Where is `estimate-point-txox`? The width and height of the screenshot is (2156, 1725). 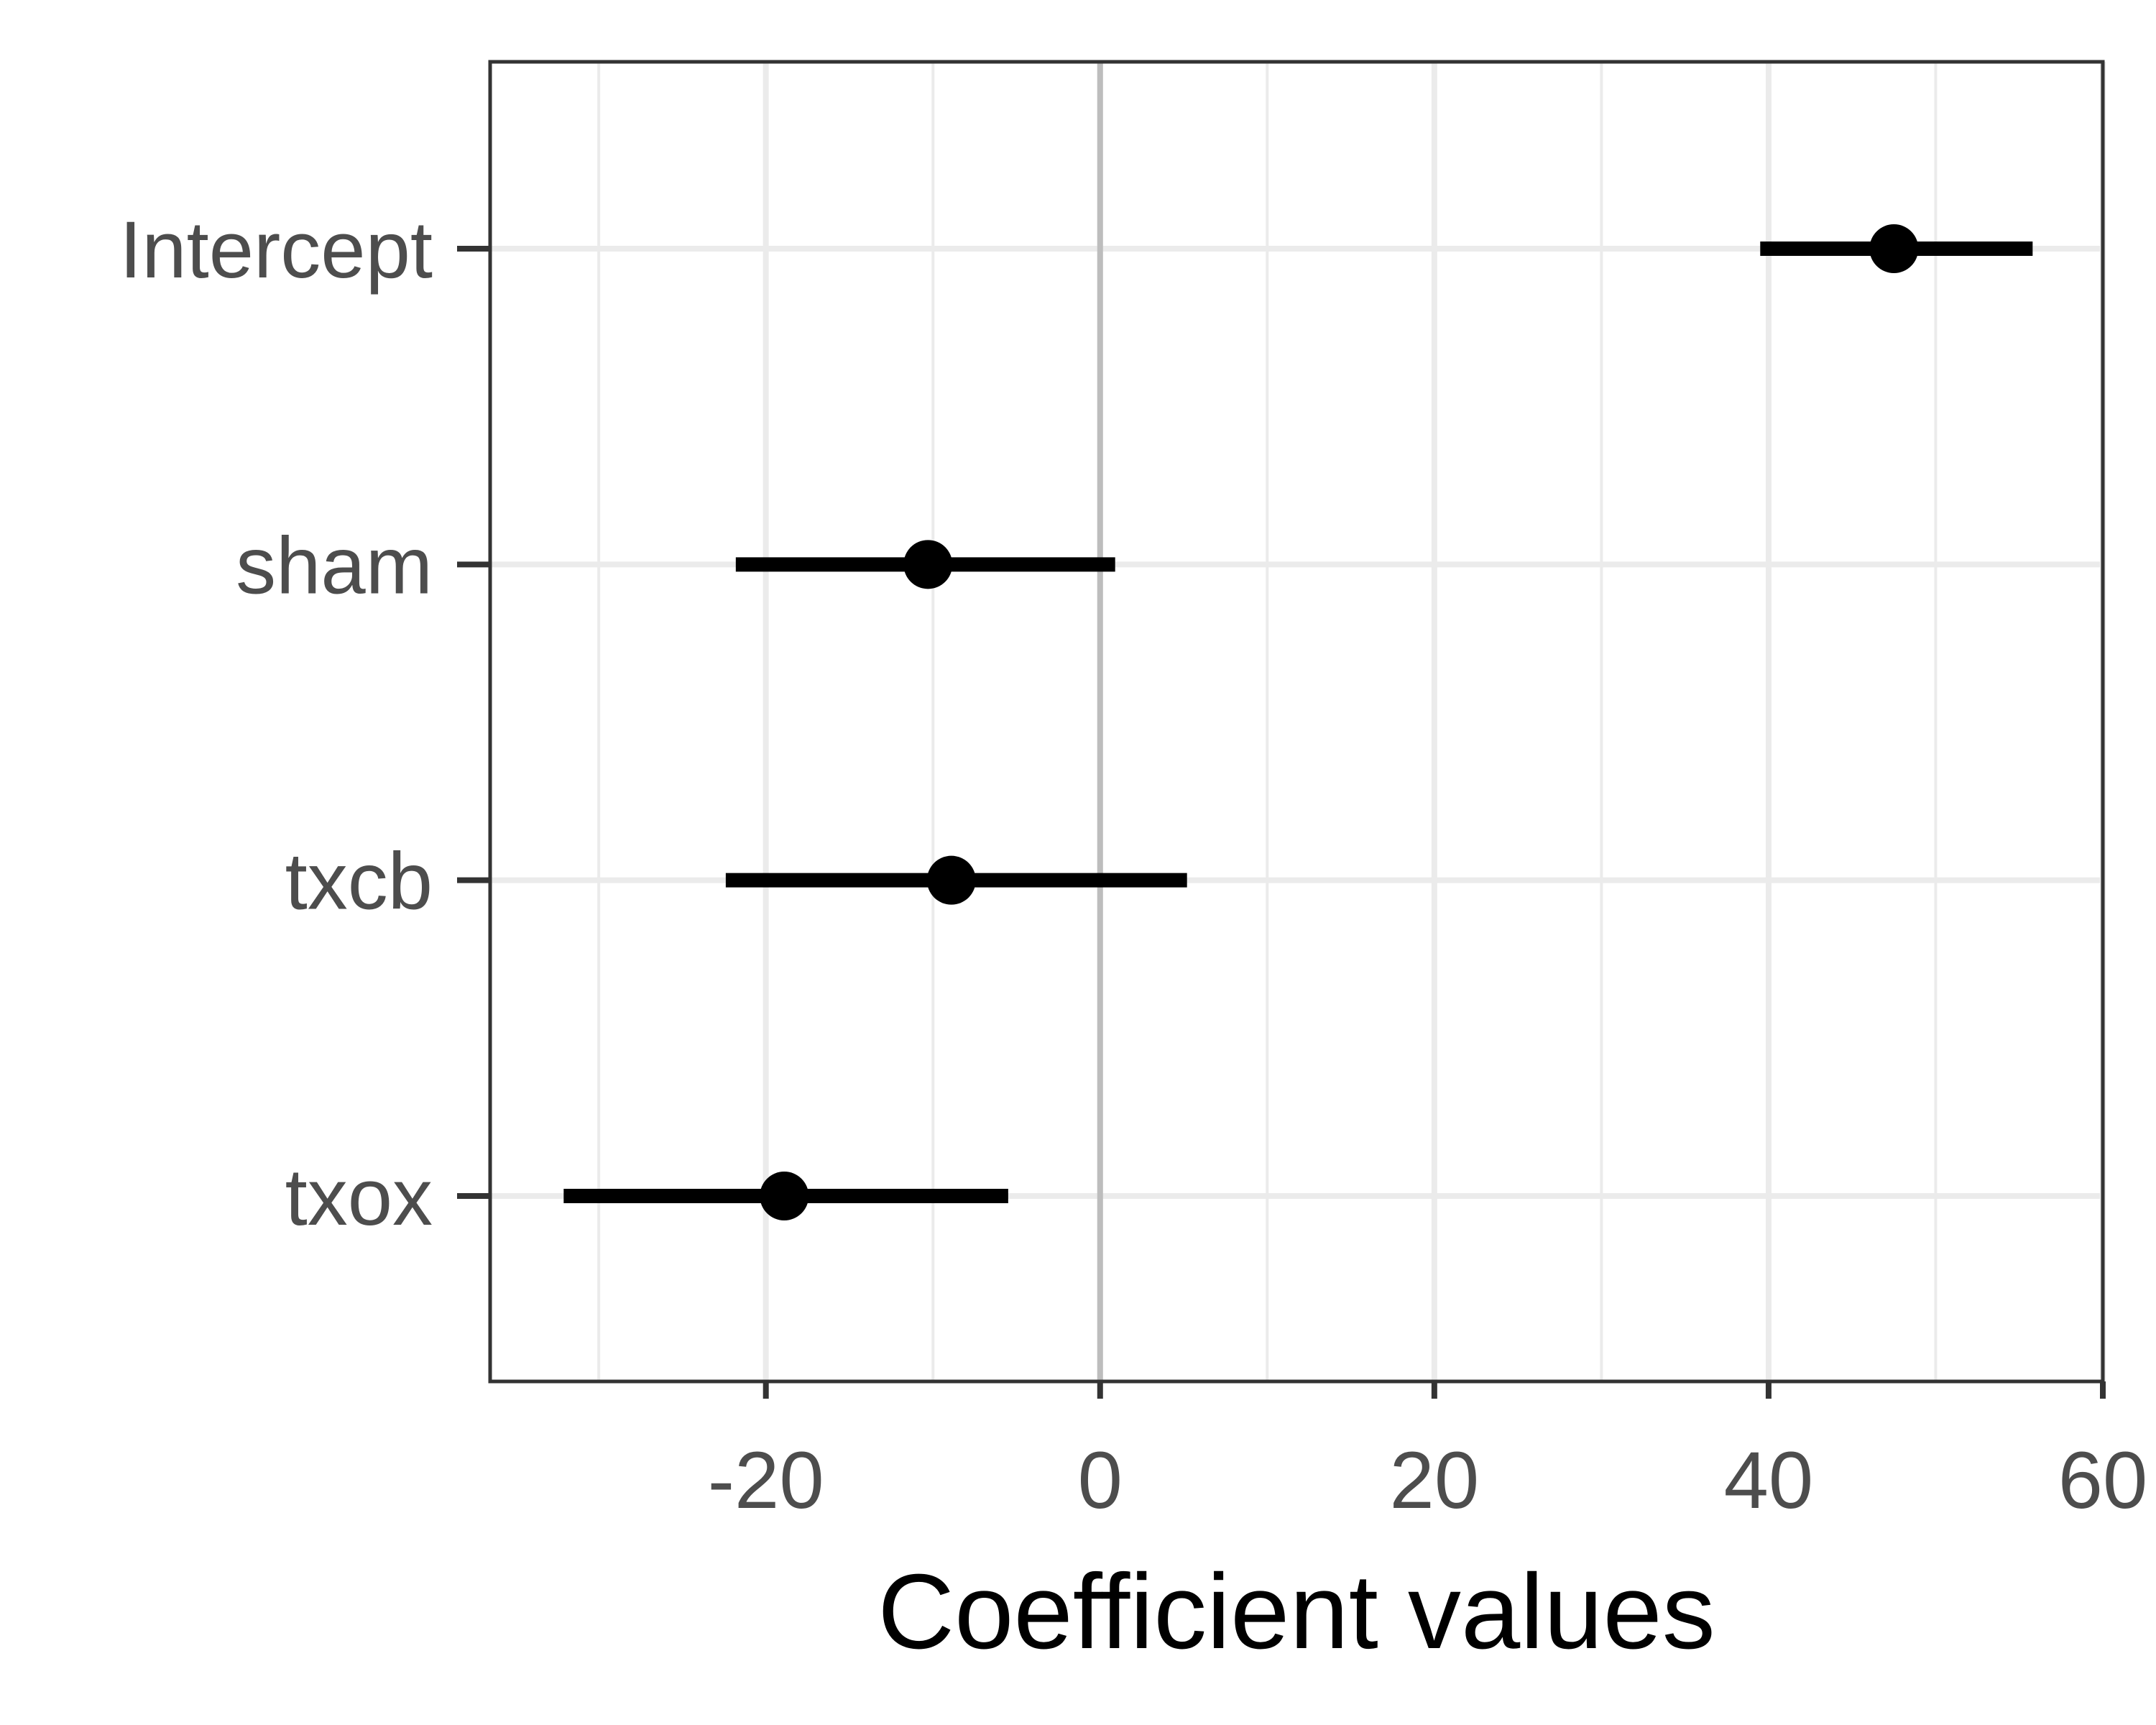
estimate-point-txox is located at coordinates (784, 1195).